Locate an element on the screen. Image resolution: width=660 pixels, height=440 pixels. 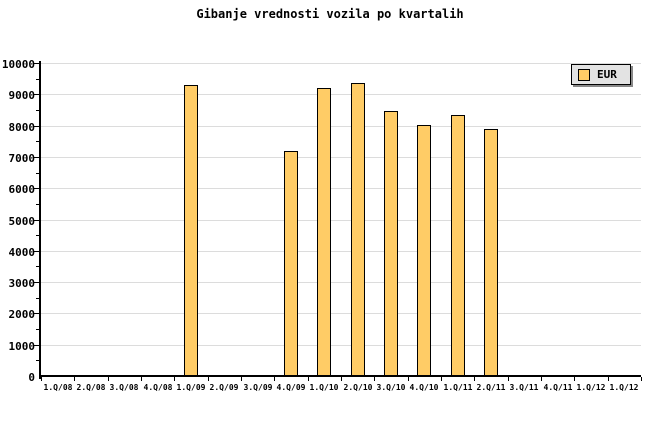
y-axis-label: 5000 is located at coordinates (22, 221).